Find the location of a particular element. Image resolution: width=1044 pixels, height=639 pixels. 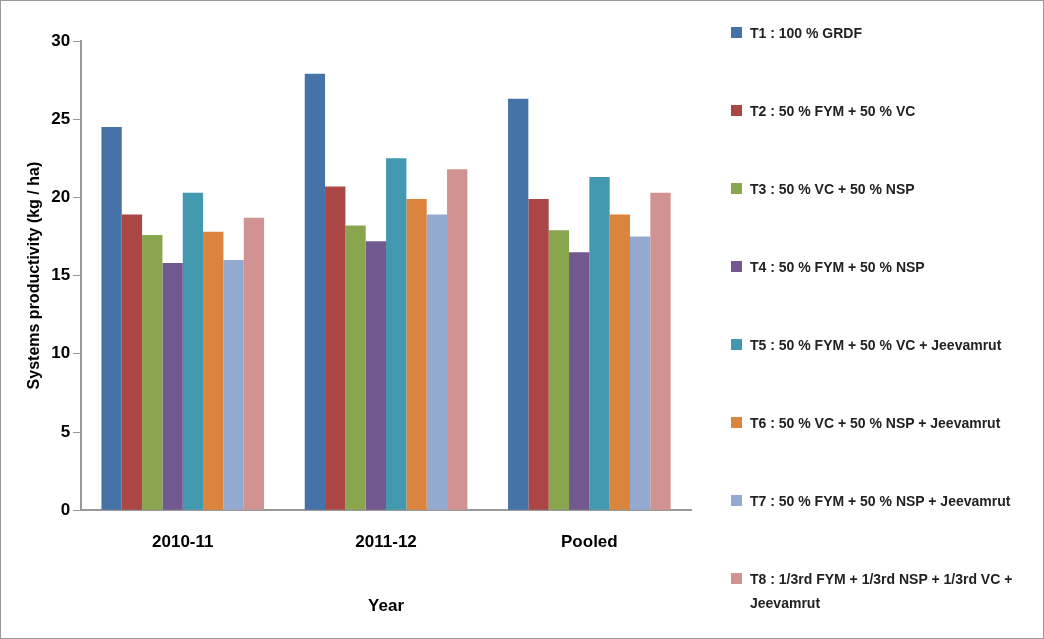

y-axis-title: Systems productivity (kg / ha) is located at coordinates (34, 275).